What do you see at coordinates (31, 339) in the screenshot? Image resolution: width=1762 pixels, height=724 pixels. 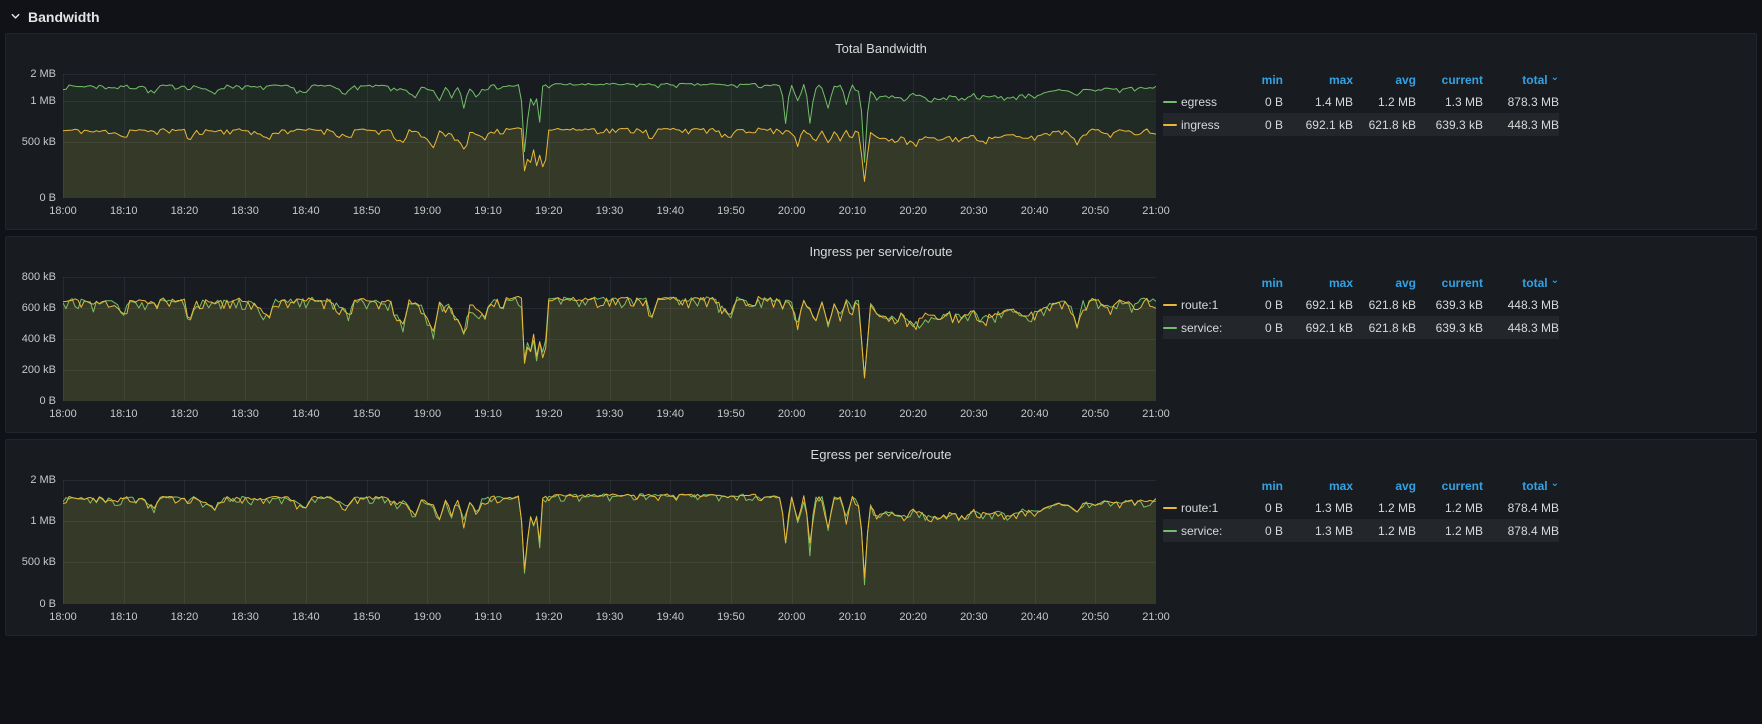 I see `y-axis: 0 B 200 kB 400 kB 600 kB 800 kB` at bounding box center [31, 339].